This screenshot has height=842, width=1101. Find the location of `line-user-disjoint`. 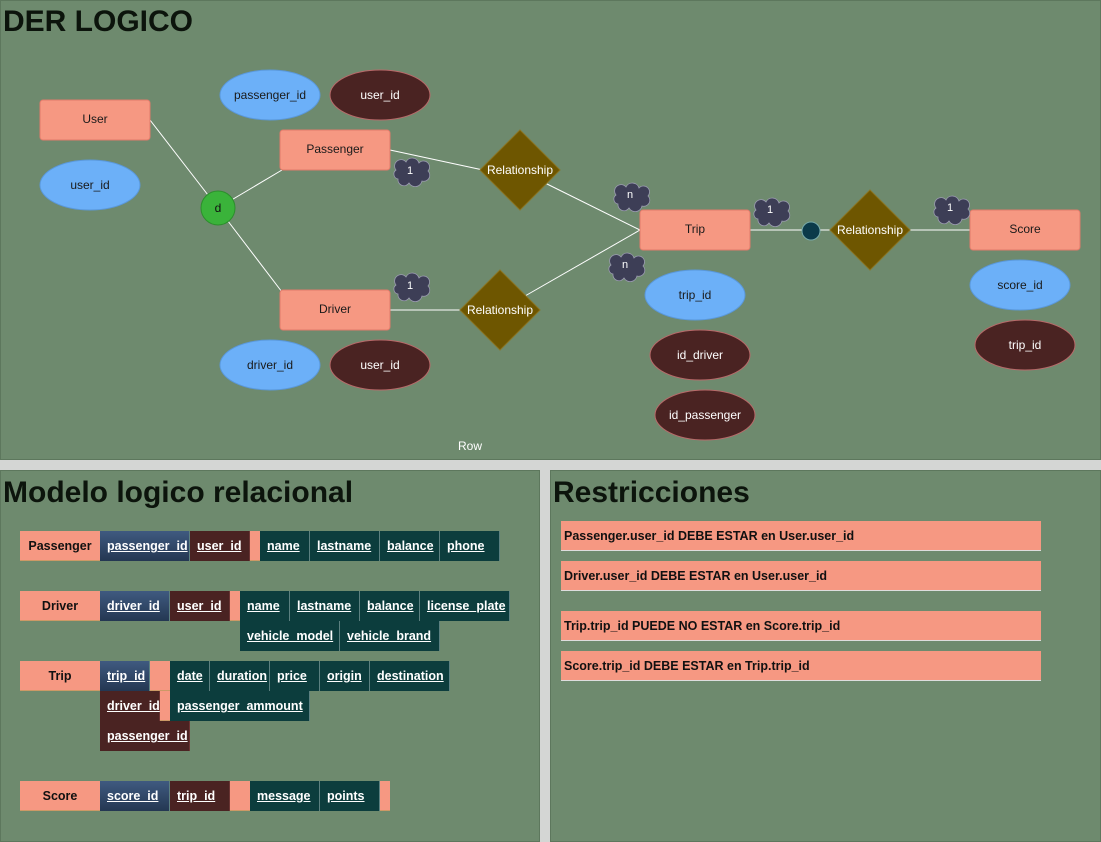

line-user-disjoint is located at coordinates (184, 164).